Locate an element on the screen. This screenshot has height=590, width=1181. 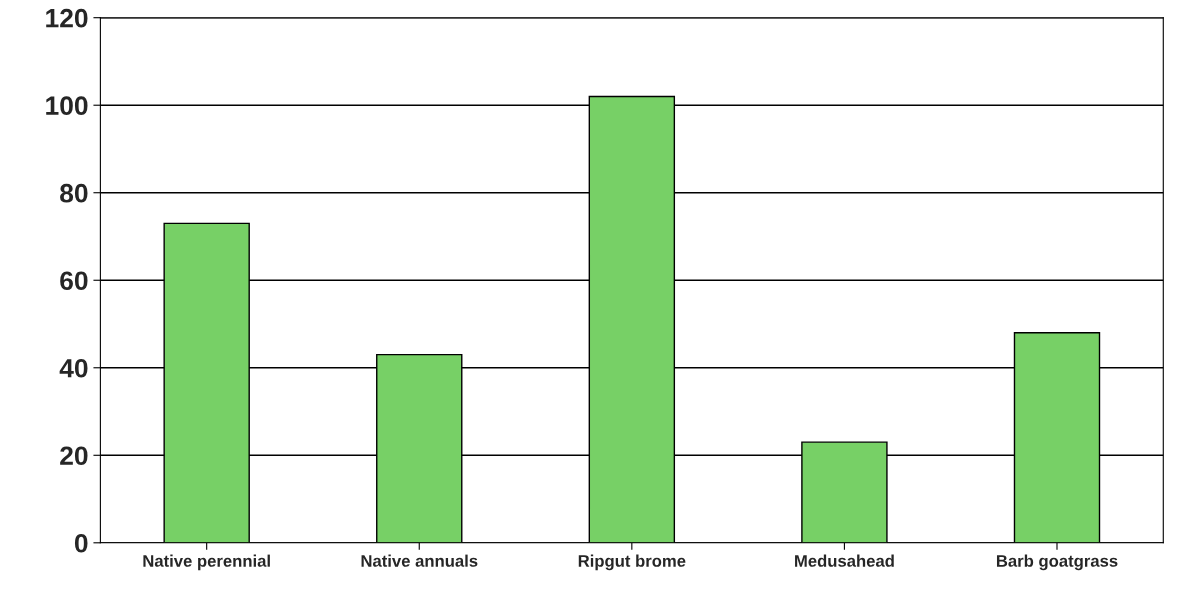
x-tick-label: Ripgut brome is located at coordinates (632, 562).